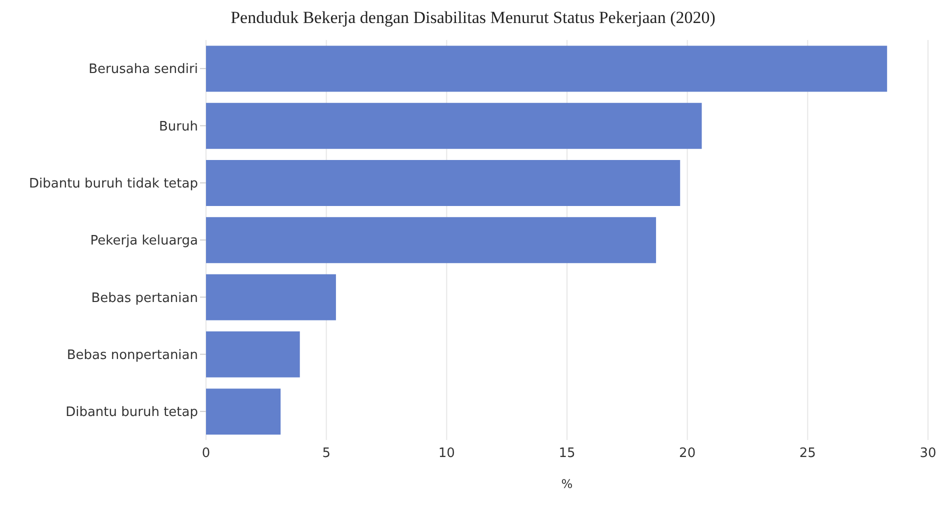  Describe the element at coordinates (567, 454) in the screenshot. I see `x-tick-label: 15` at that location.